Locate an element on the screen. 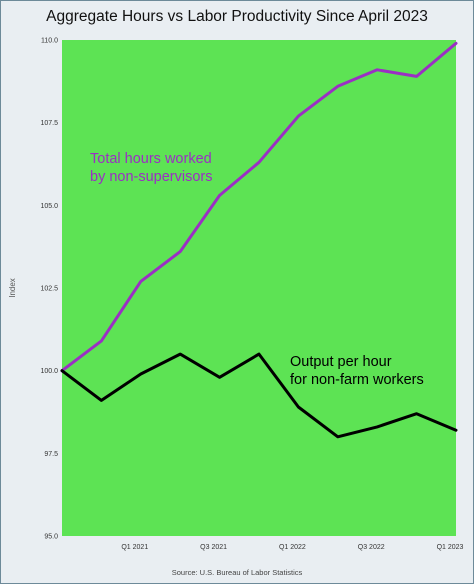  x-tick-label: Q1 2022 is located at coordinates (292, 547).